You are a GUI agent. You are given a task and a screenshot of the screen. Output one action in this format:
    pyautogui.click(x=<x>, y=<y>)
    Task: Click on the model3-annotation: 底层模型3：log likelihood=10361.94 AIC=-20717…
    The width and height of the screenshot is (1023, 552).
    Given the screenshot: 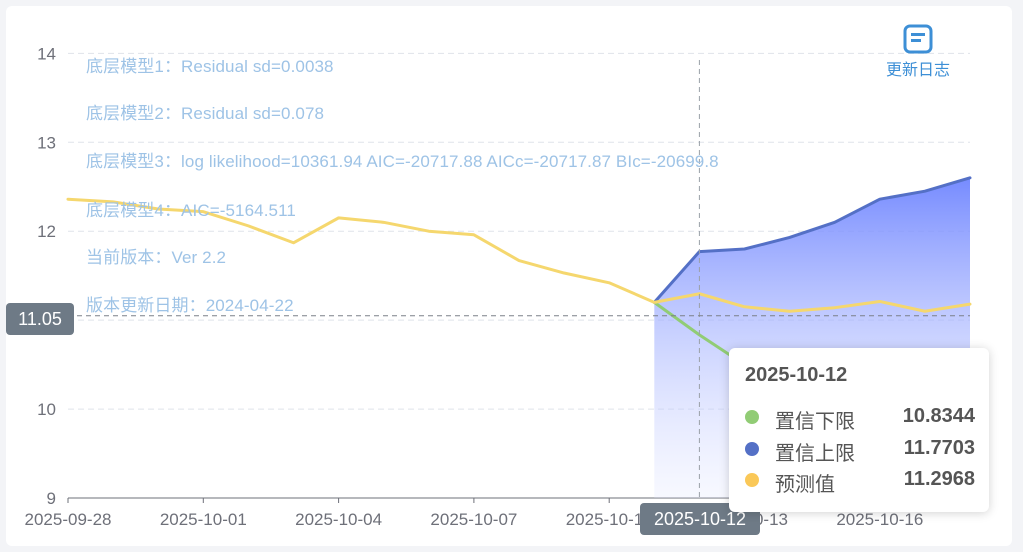 What is the action you would take?
    pyautogui.click(x=402, y=161)
    